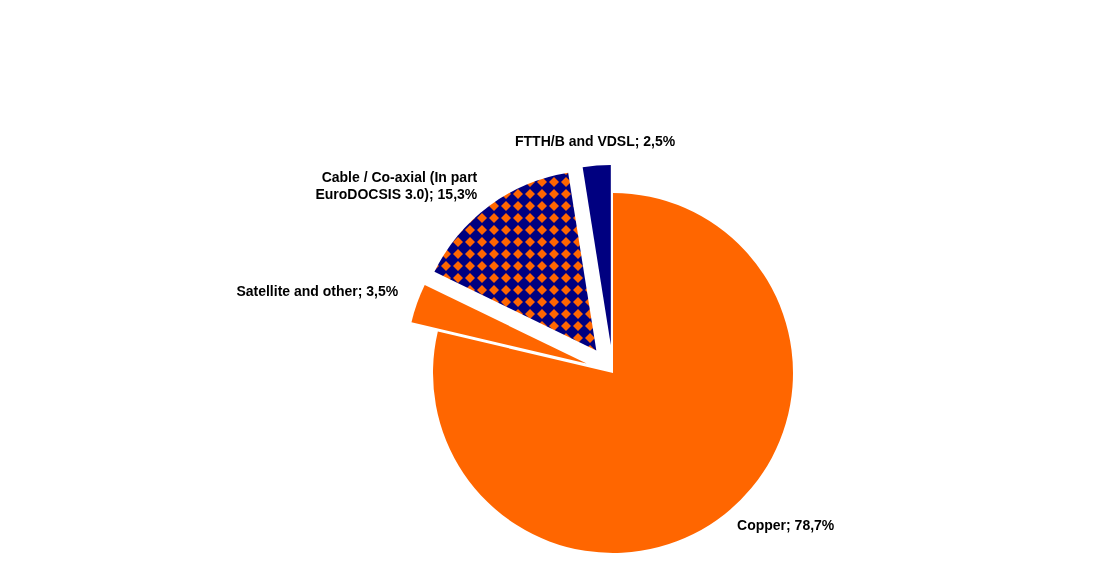 The width and height of the screenshot is (1113, 563). I want to click on slice-label: Copper; 78,7%, so click(786, 524).